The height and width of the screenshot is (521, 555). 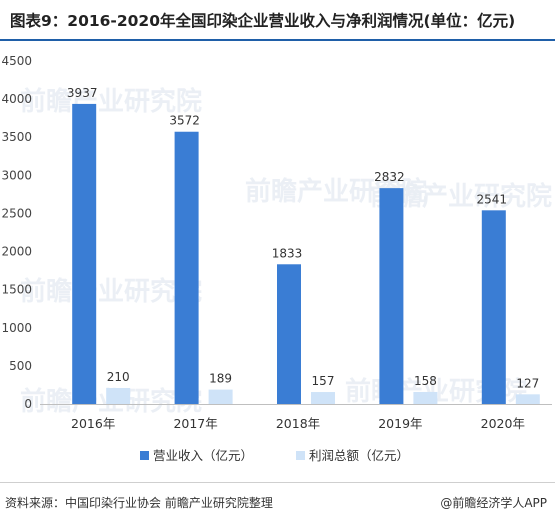 I want to click on y-tick-label: 500, so click(x=20, y=366).